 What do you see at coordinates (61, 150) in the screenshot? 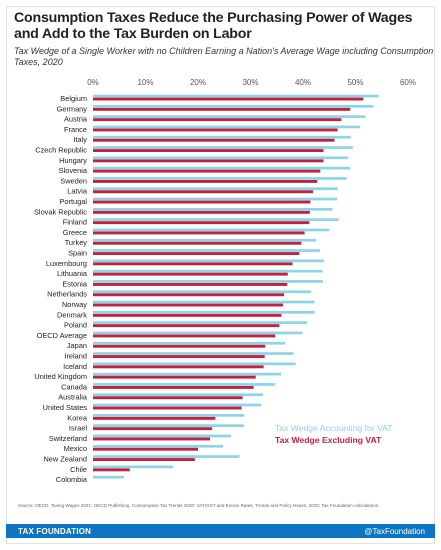
I see `category-label: Czech Republic` at bounding box center [61, 150].